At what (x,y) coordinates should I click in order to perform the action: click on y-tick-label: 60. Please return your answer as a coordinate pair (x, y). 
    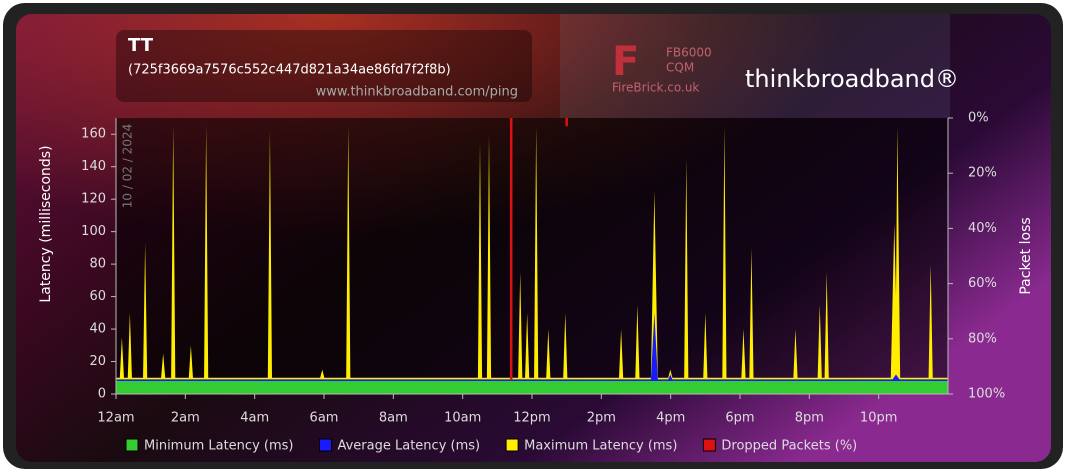
    Looking at the image, I should click on (97, 296).